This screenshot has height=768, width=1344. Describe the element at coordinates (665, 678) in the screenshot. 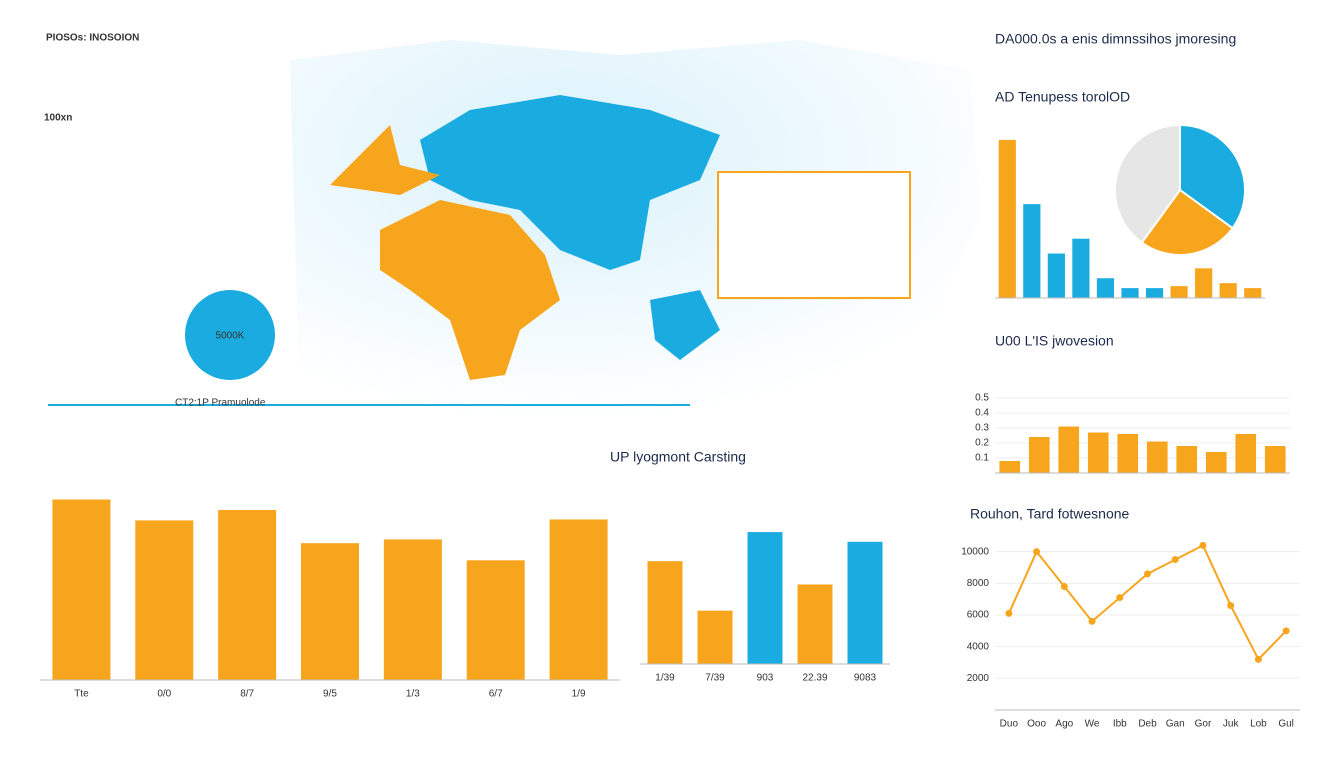

I see `x-tick-label: 1/39` at that location.